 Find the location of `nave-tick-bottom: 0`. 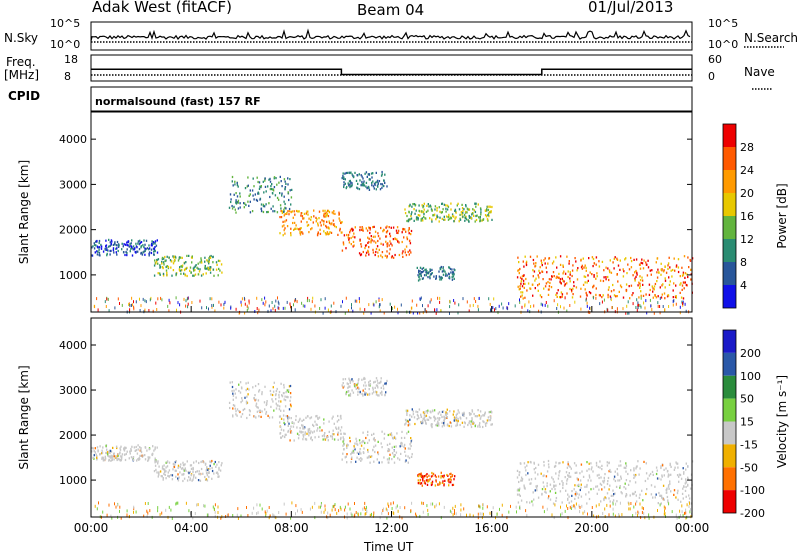

nave-tick-bottom: 0 is located at coordinates (711, 76).